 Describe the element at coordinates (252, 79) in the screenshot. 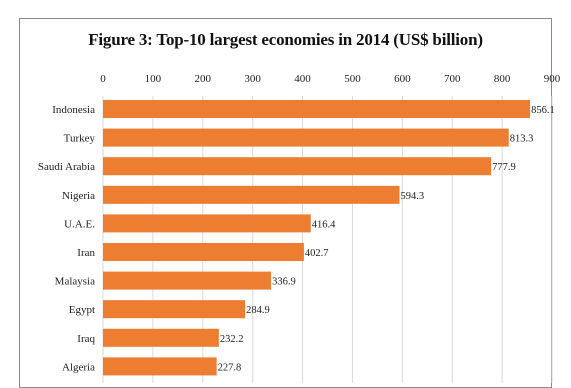

I see `x-tick-label: 300` at that location.